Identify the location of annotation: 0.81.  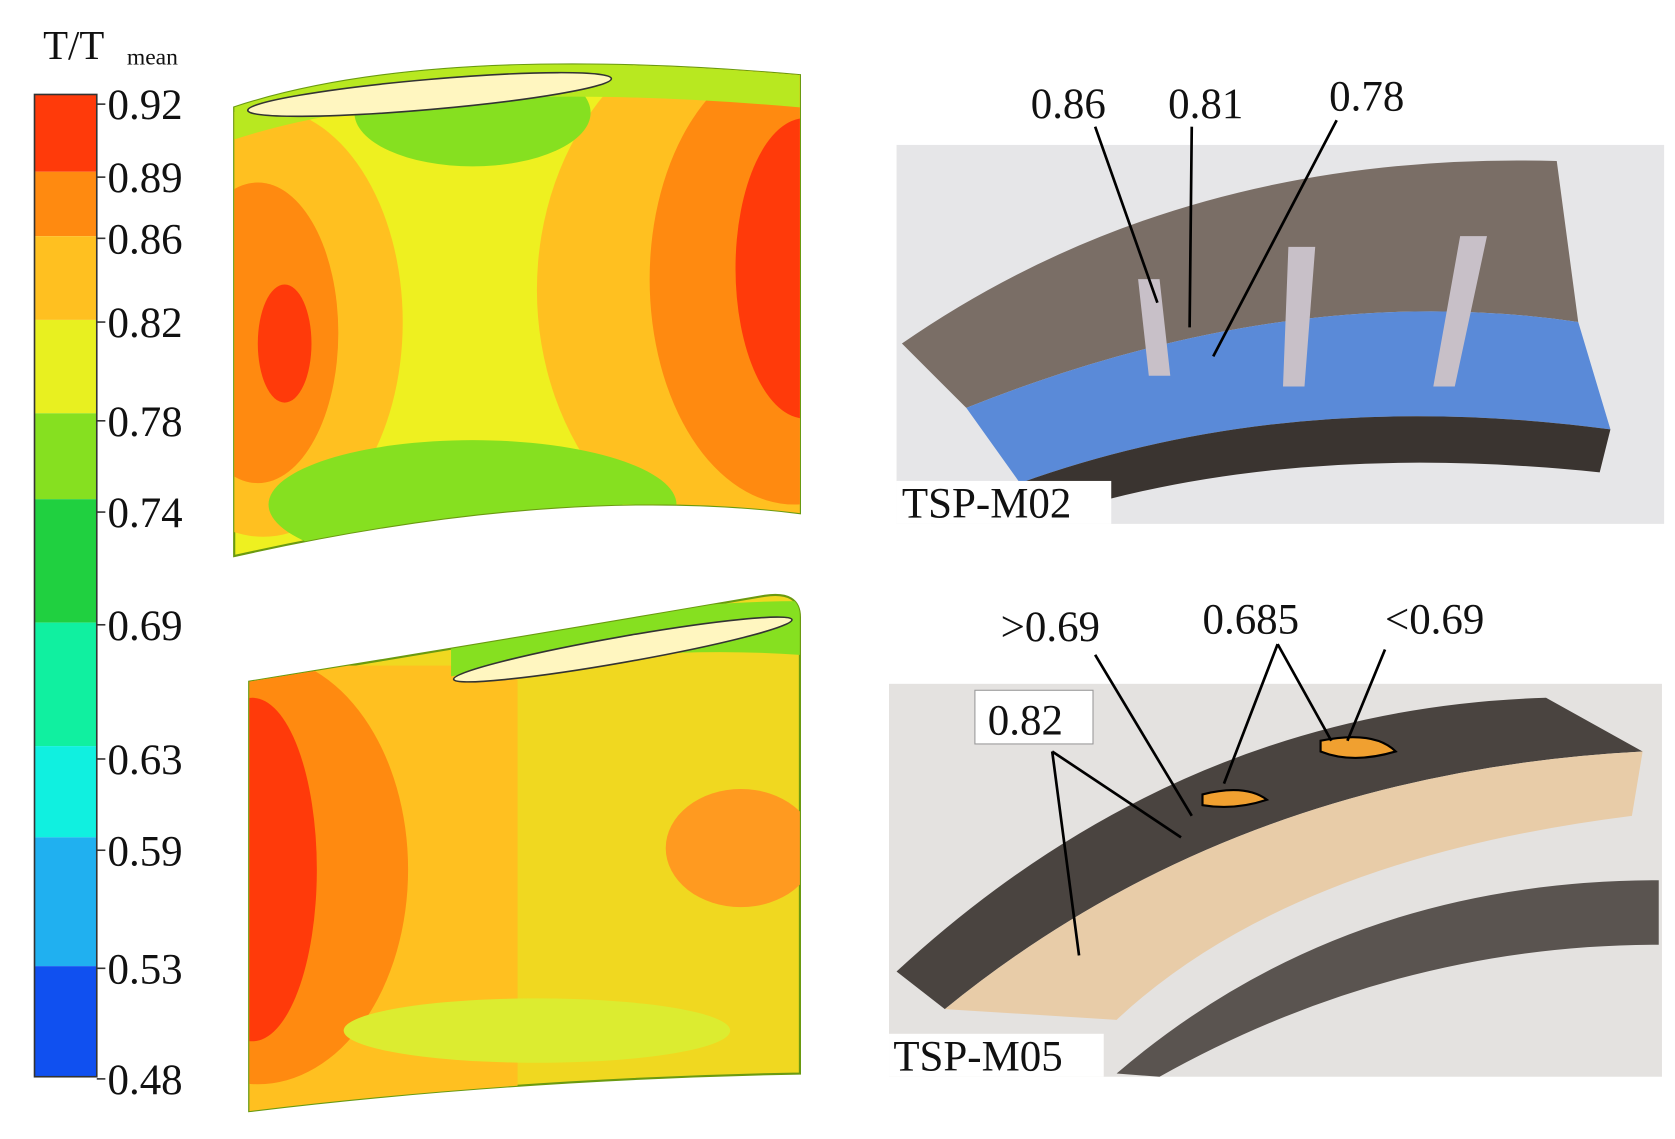
(1205, 104).